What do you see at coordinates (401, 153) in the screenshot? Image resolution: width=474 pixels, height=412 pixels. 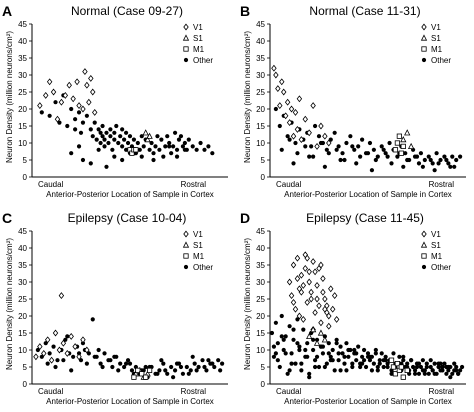 I see `data-point-m1` at bounding box center [401, 153].